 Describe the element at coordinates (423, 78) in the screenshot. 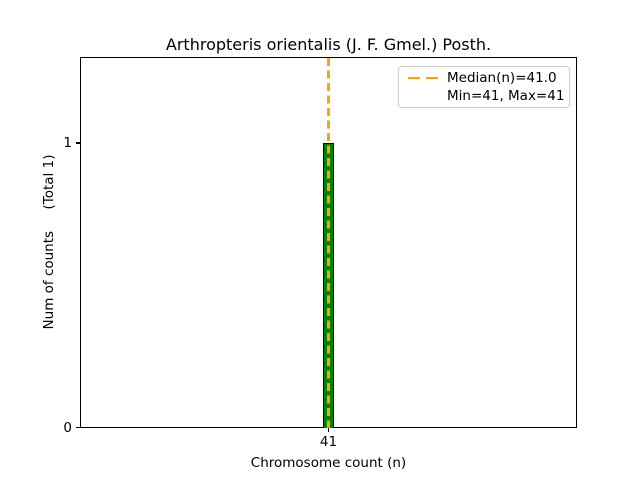

I see `dashed-line-icon` at that location.